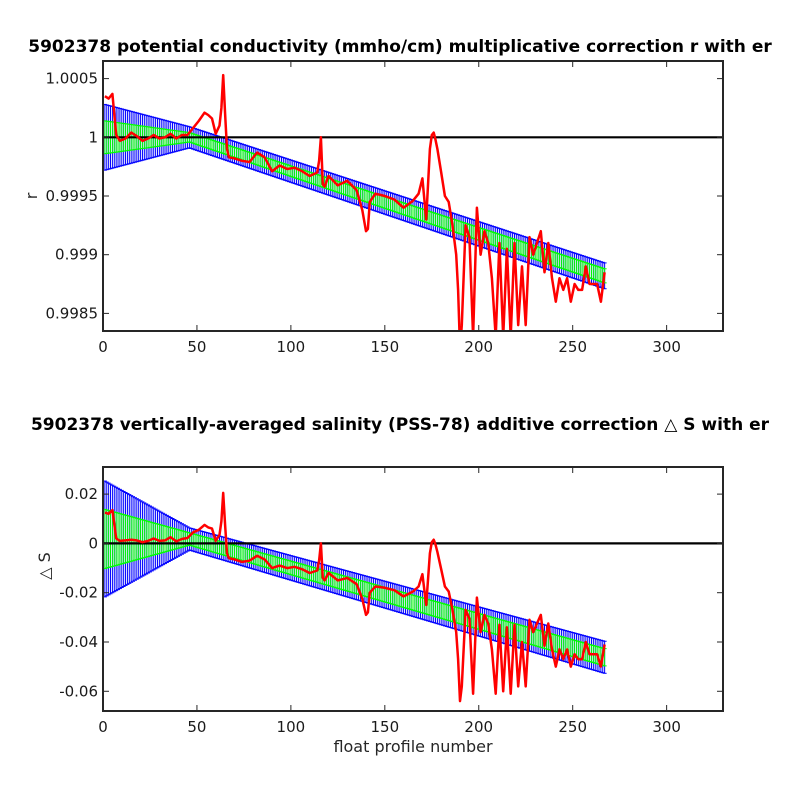 The height and width of the screenshot is (800, 800). What do you see at coordinates (78, 593) in the screenshot?
I see `y-tick-label: -0.02` at bounding box center [78, 593].